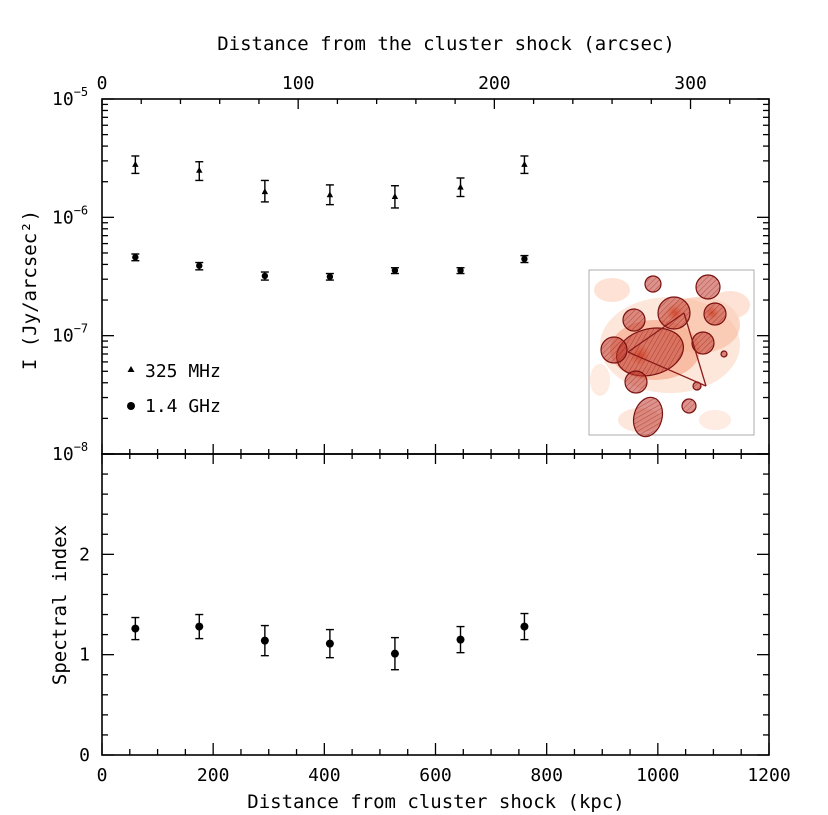 This screenshot has height=815, width=828. Describe the element at coordinates (690, 83) in the screenshot. I see `top-x-tick-label: 300` at that location.